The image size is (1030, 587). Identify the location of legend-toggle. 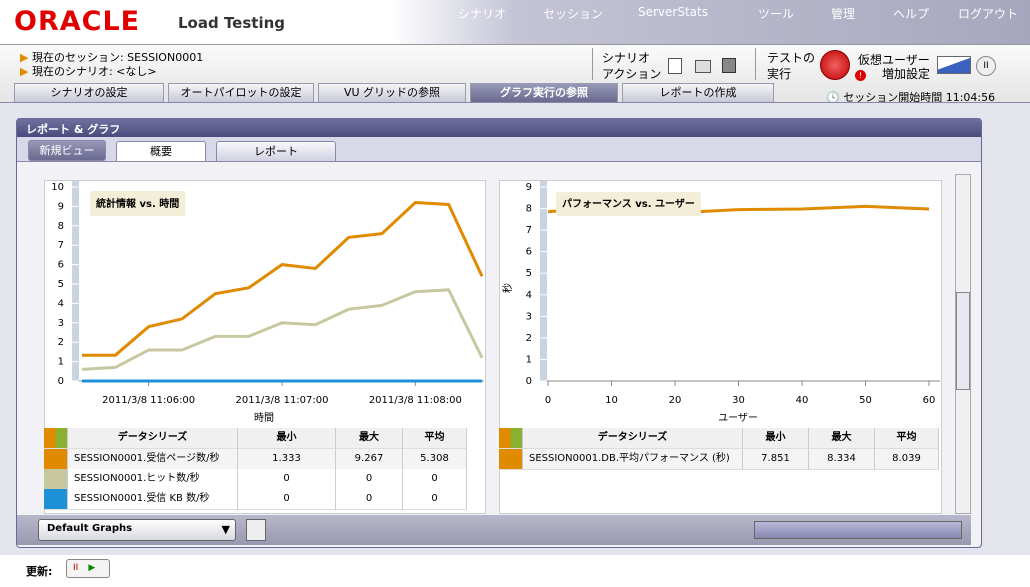
(256, 530).